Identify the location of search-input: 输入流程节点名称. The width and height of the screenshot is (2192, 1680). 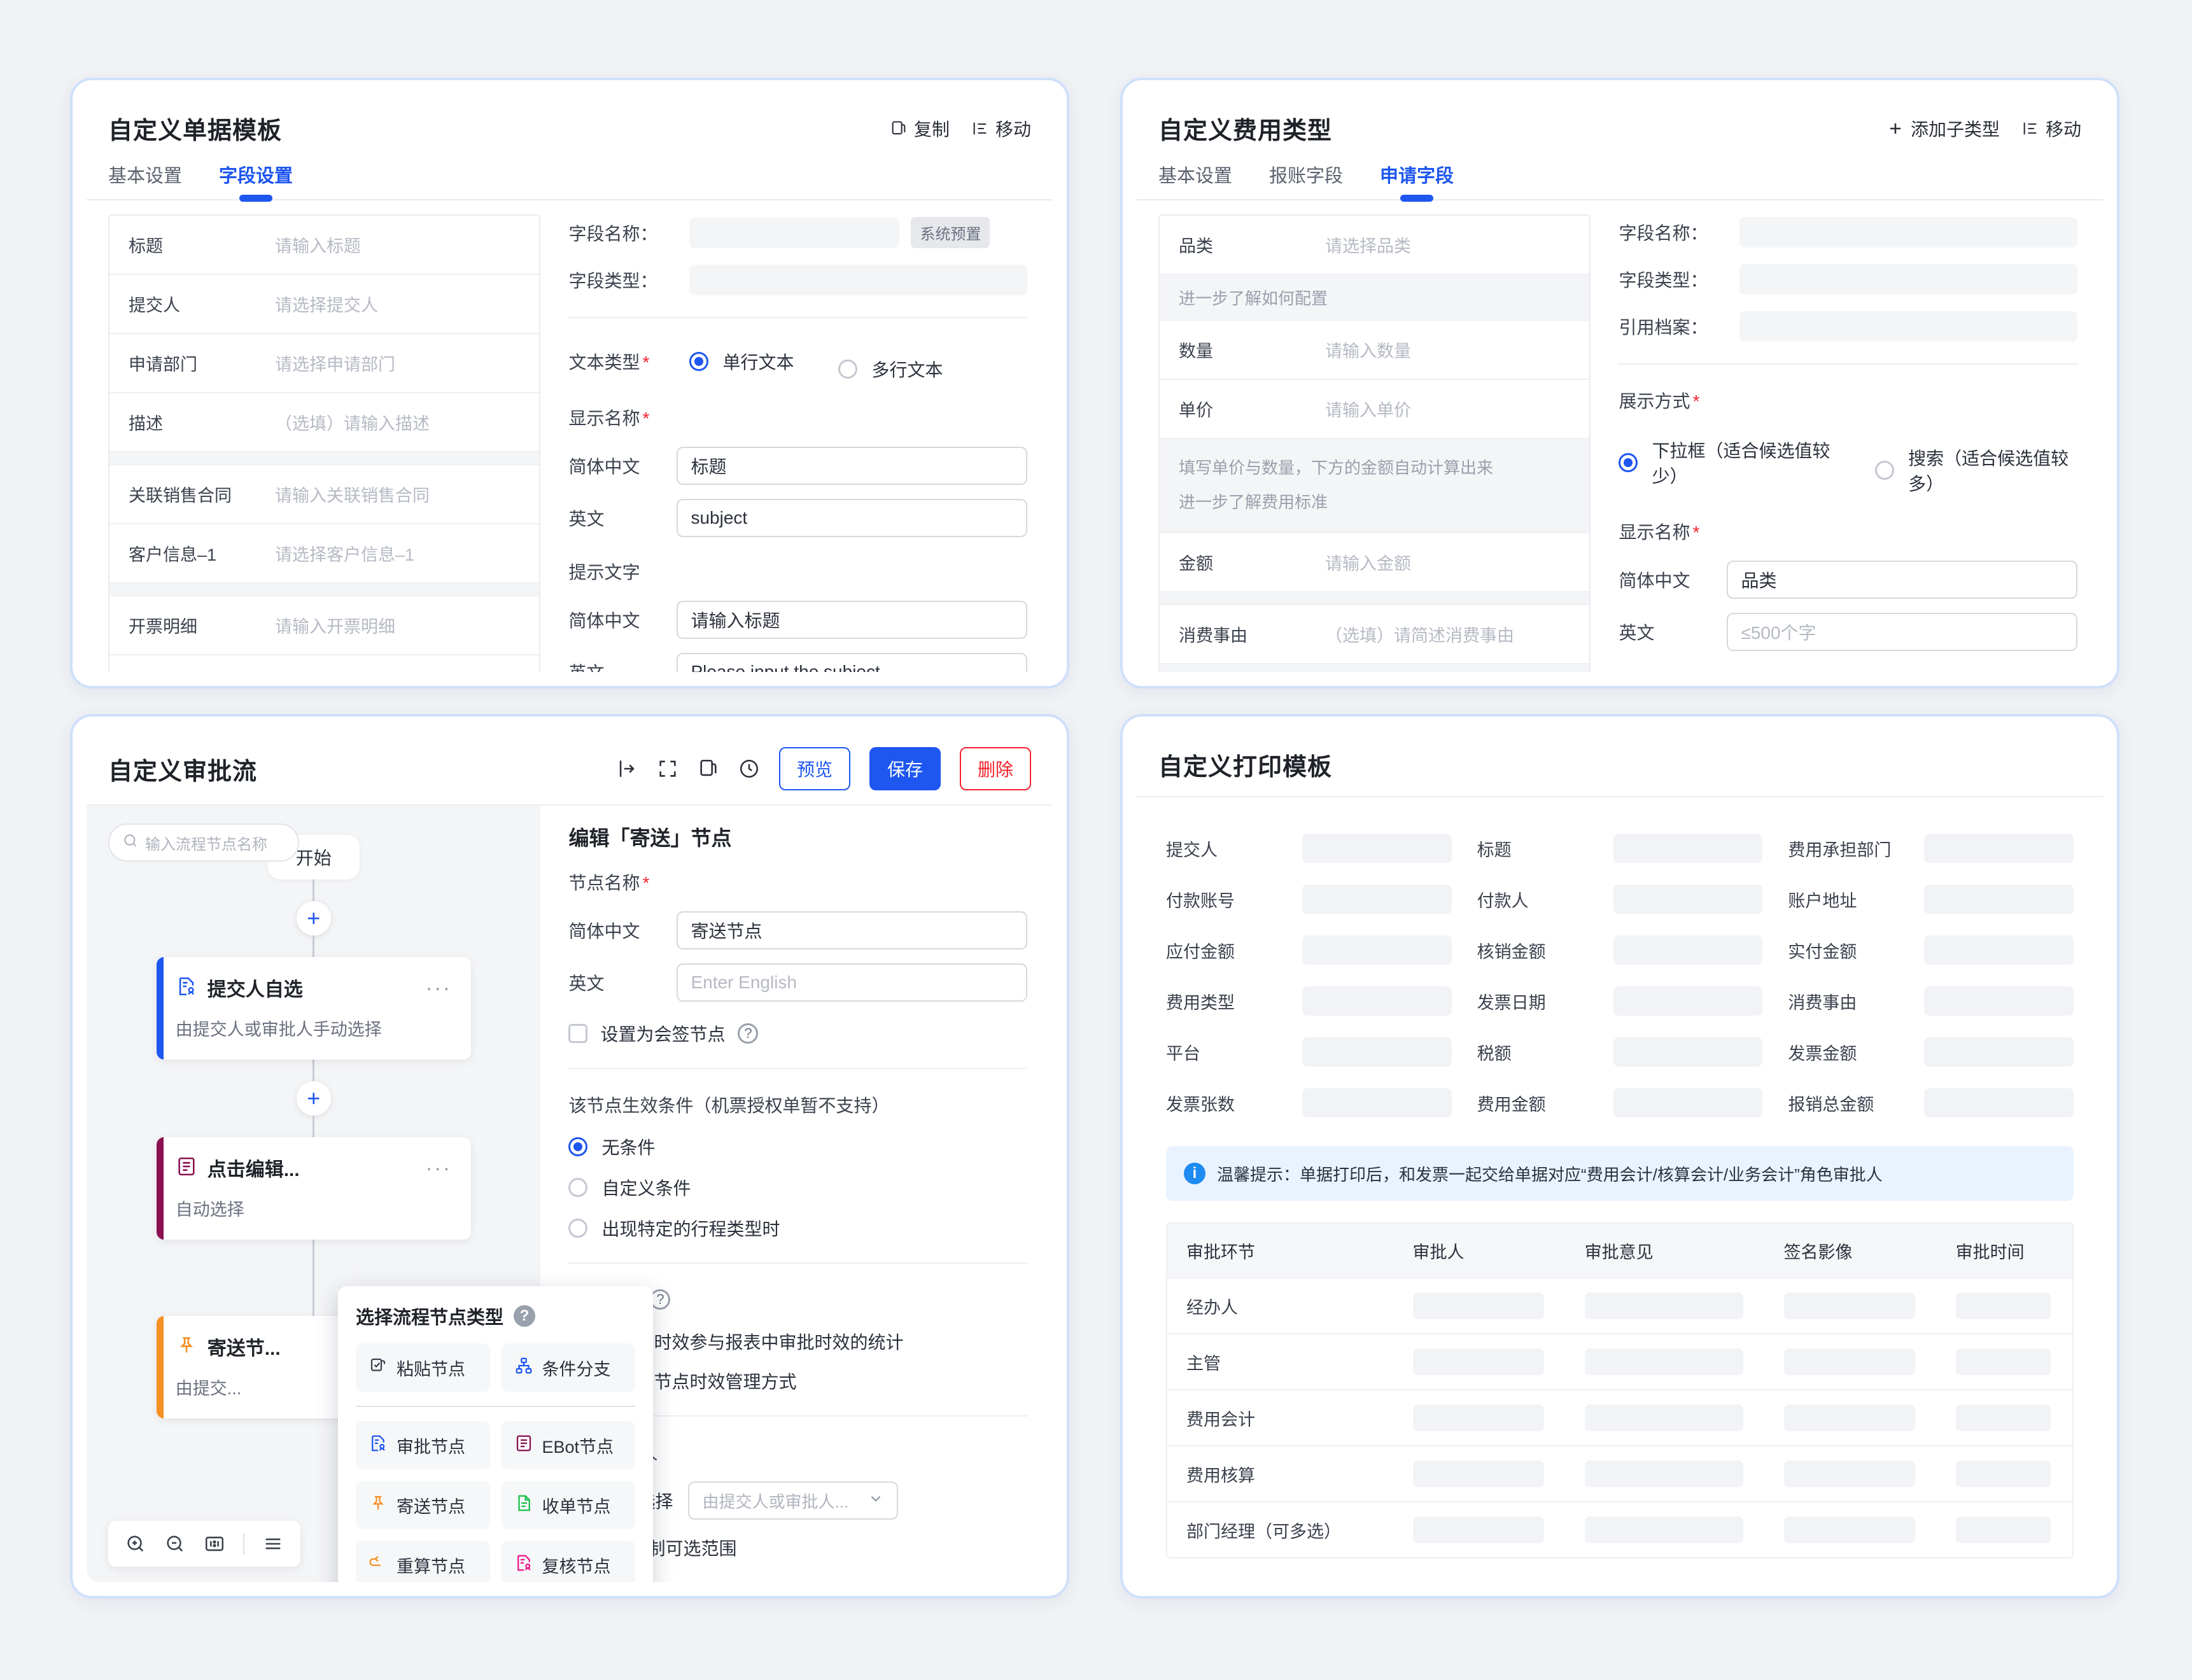
(203, 842).